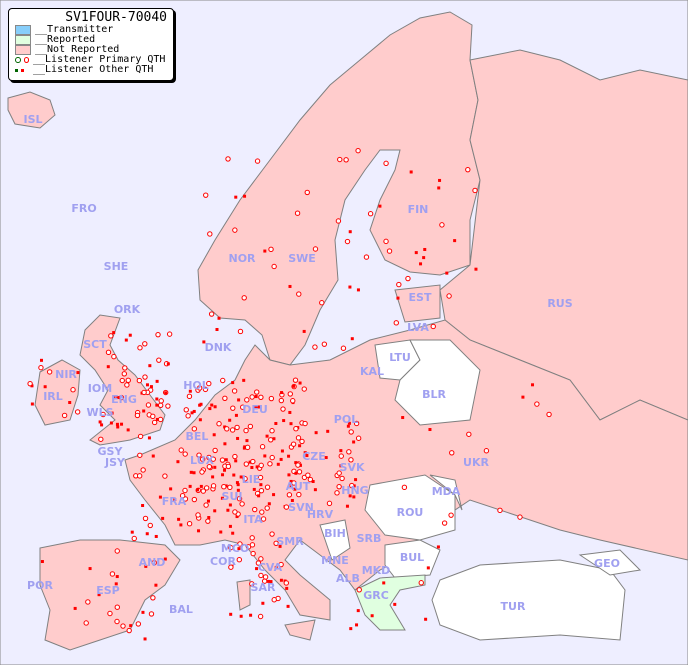 The height and width of the screenshot is (665, 688). What do you see at coordinates (31, 110) in the screenshot?
I see `country-isl` at bounding box center [31, 110].